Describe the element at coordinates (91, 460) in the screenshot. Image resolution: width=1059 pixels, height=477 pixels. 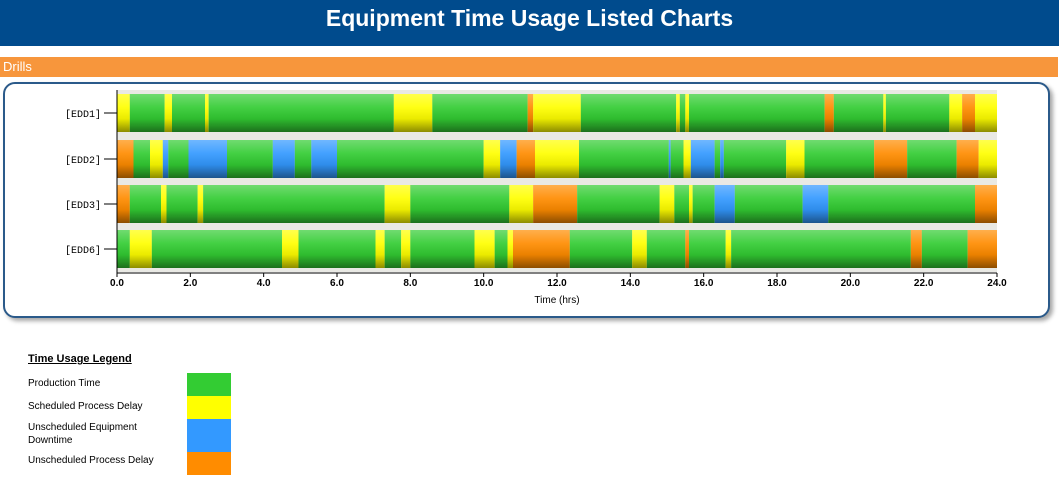
I see `legend-label: Unscheduled Process Delay` at that location.